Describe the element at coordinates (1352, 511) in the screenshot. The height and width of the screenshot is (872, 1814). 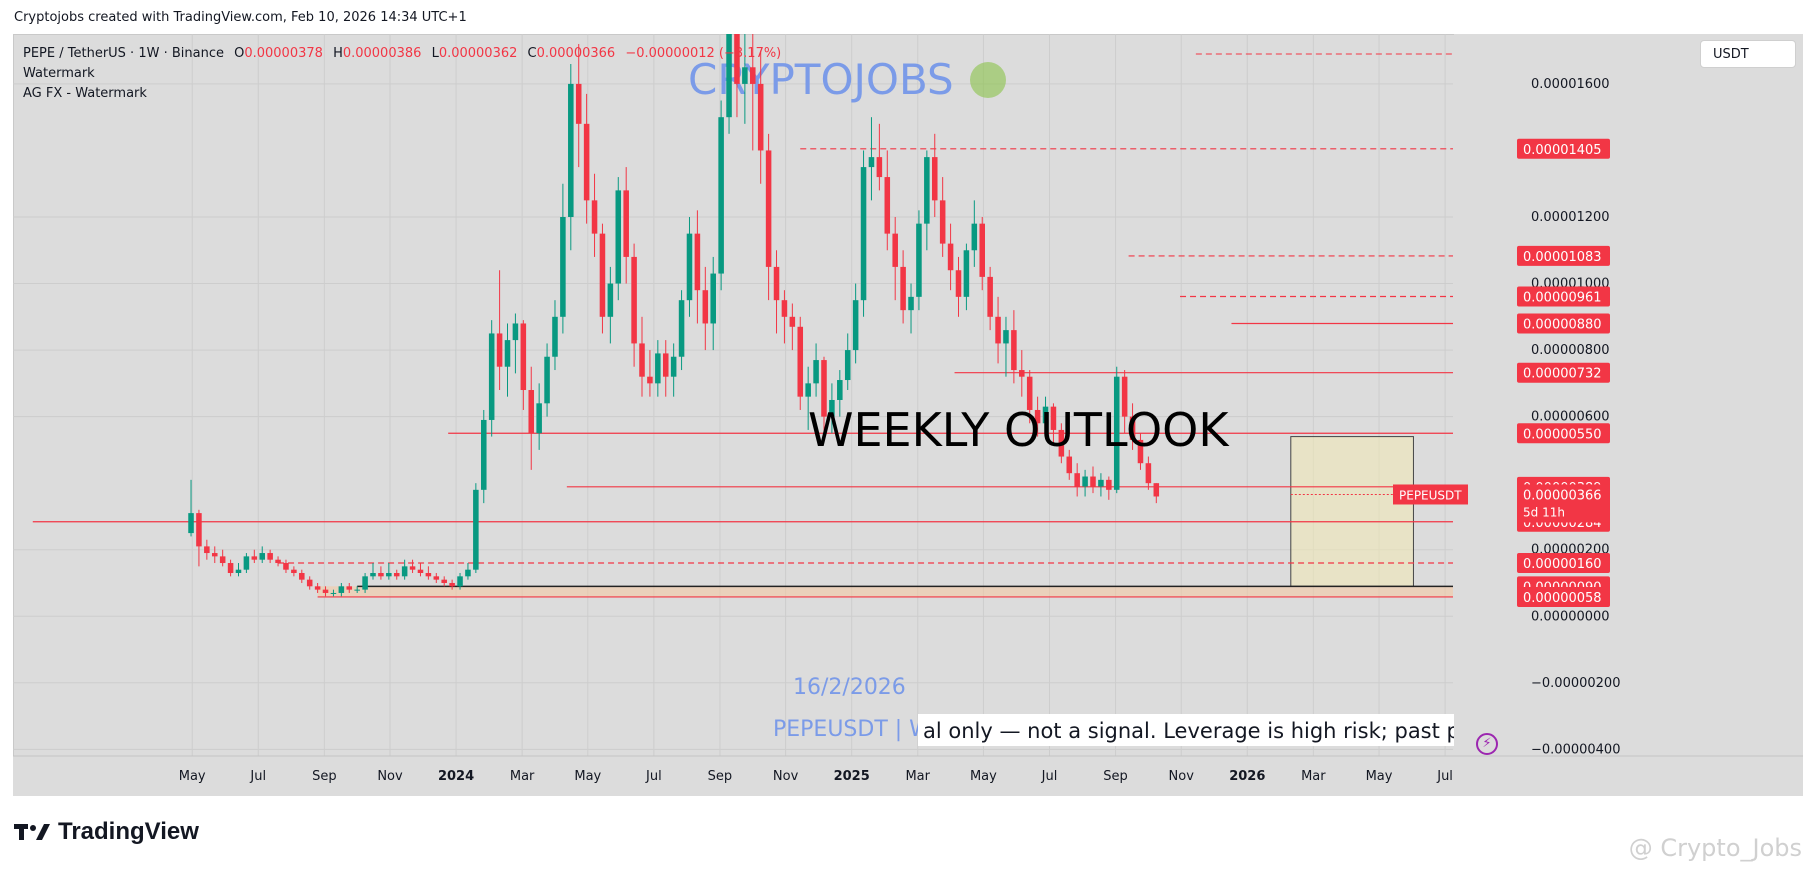
I see `target-zone-box` at that location.